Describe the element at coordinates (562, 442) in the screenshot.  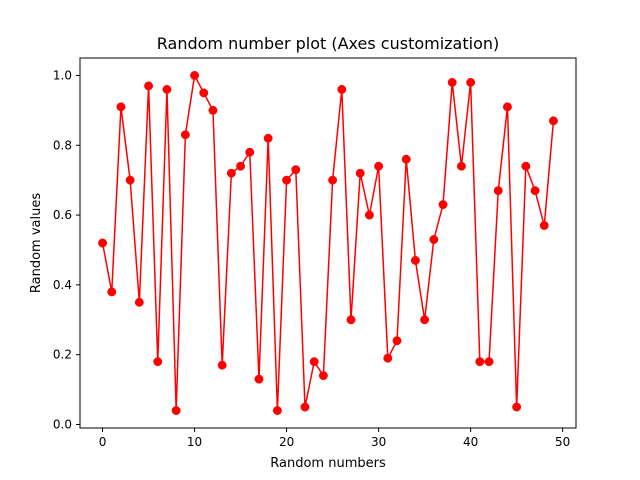
I see `x-tick-label: 50` at that location.